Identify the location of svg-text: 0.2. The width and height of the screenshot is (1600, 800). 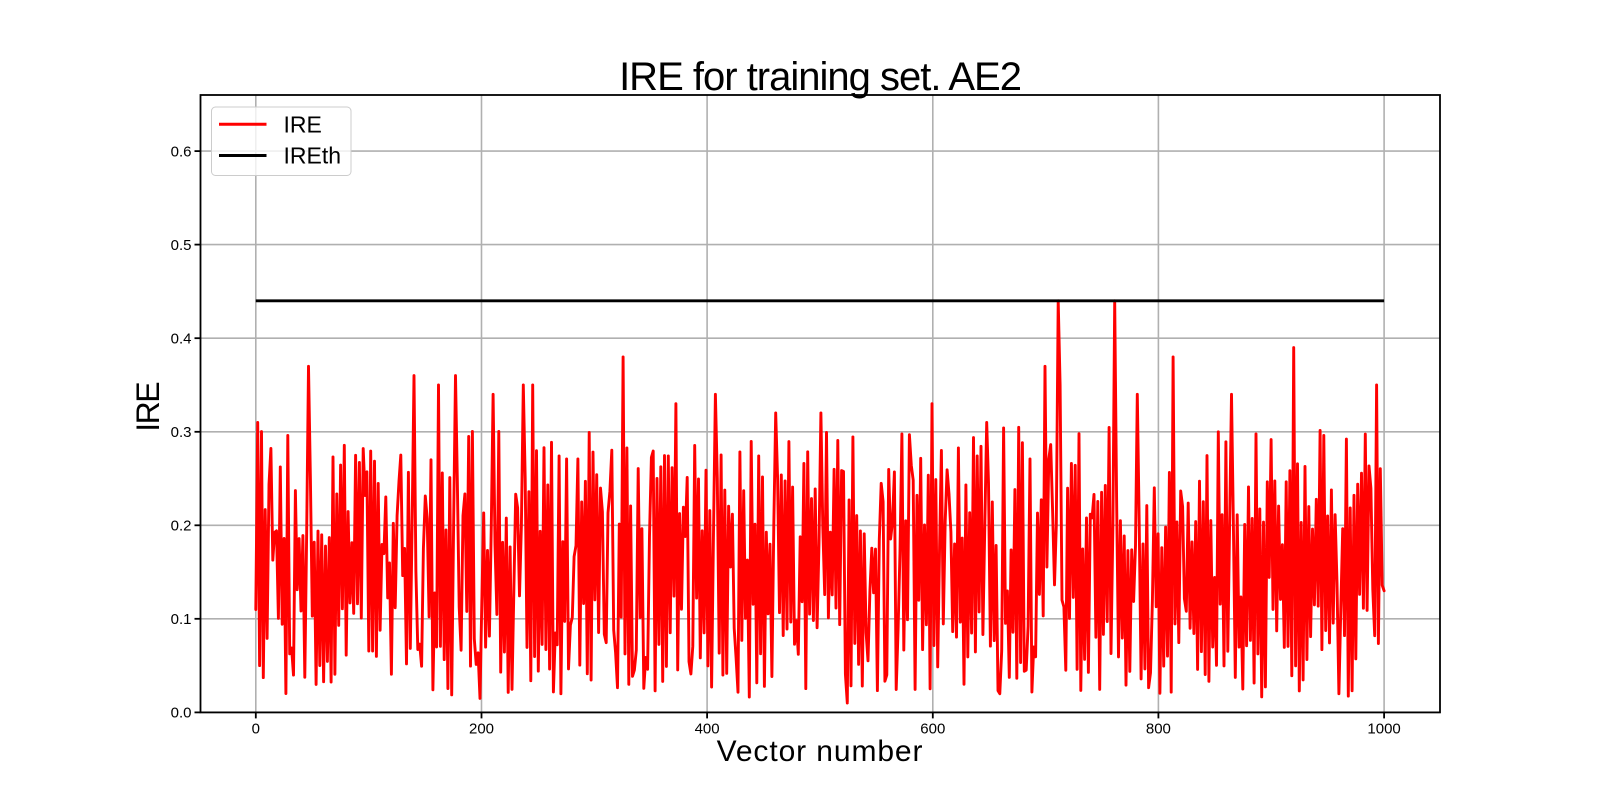
(181, 526).